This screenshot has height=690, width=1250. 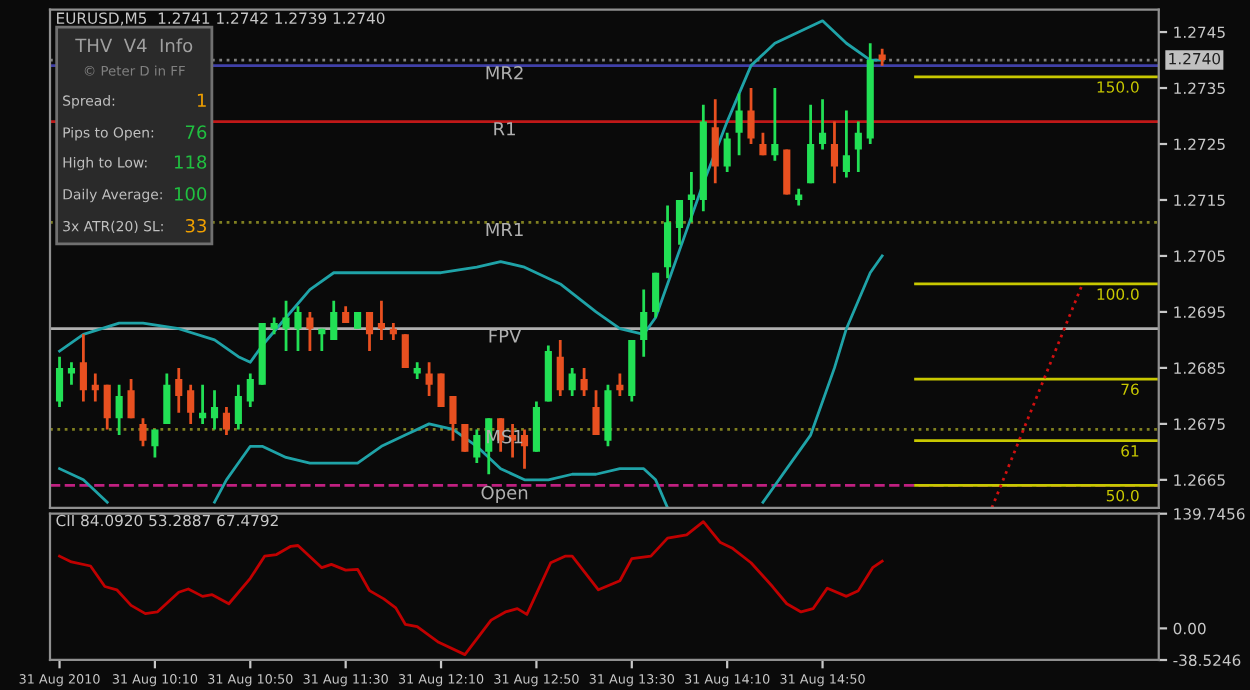 What do you see at coordinates (190, 194) in the screenshot?
I see `annotation: 100` at bounding box center [190, 194].